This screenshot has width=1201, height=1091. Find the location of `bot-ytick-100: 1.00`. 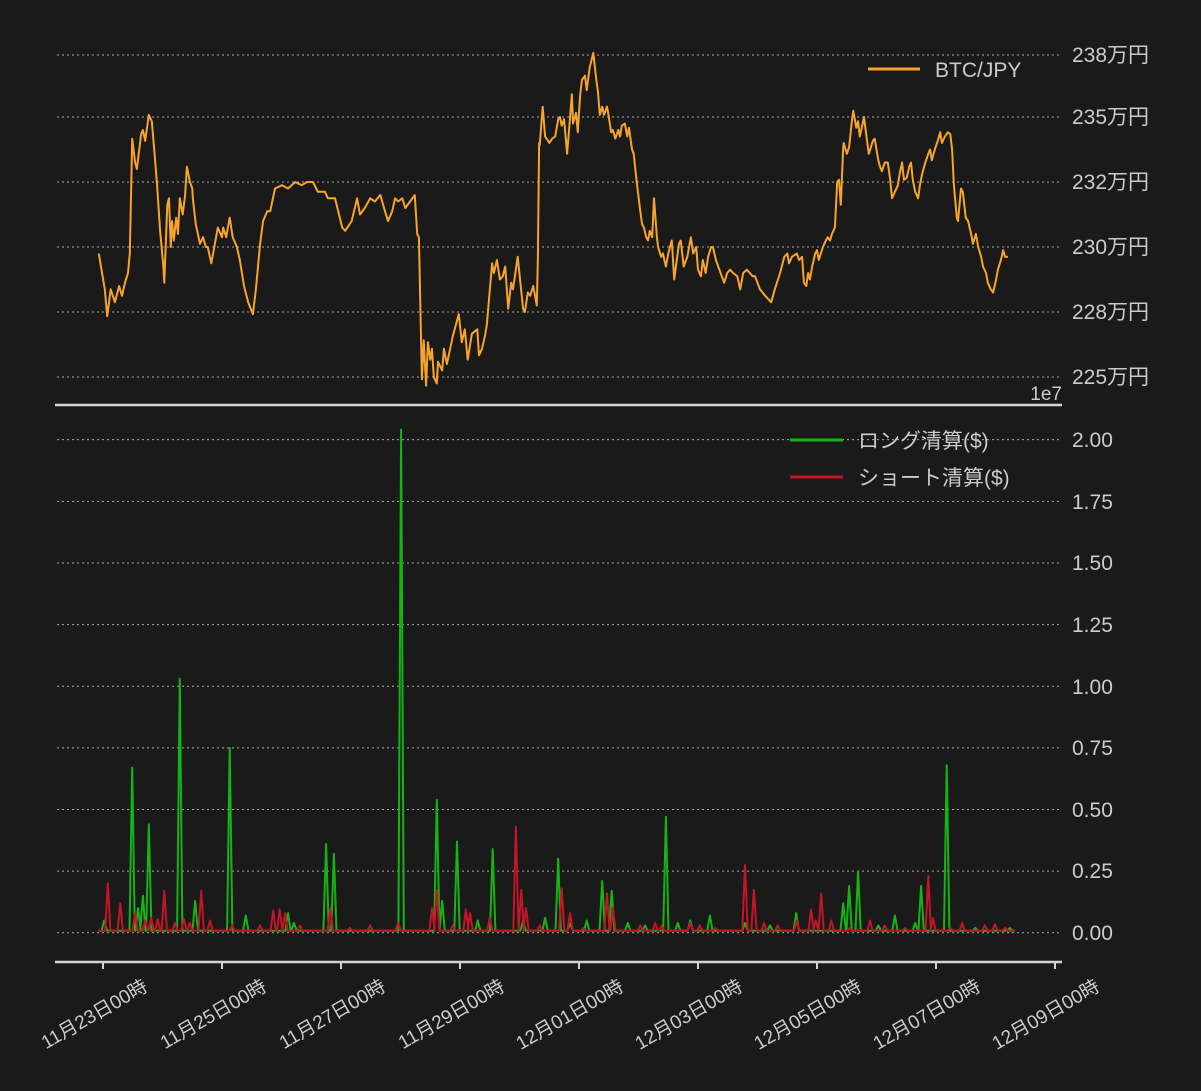

bot-ytick-100: 1.00 is located at coordinates (1092, 687).